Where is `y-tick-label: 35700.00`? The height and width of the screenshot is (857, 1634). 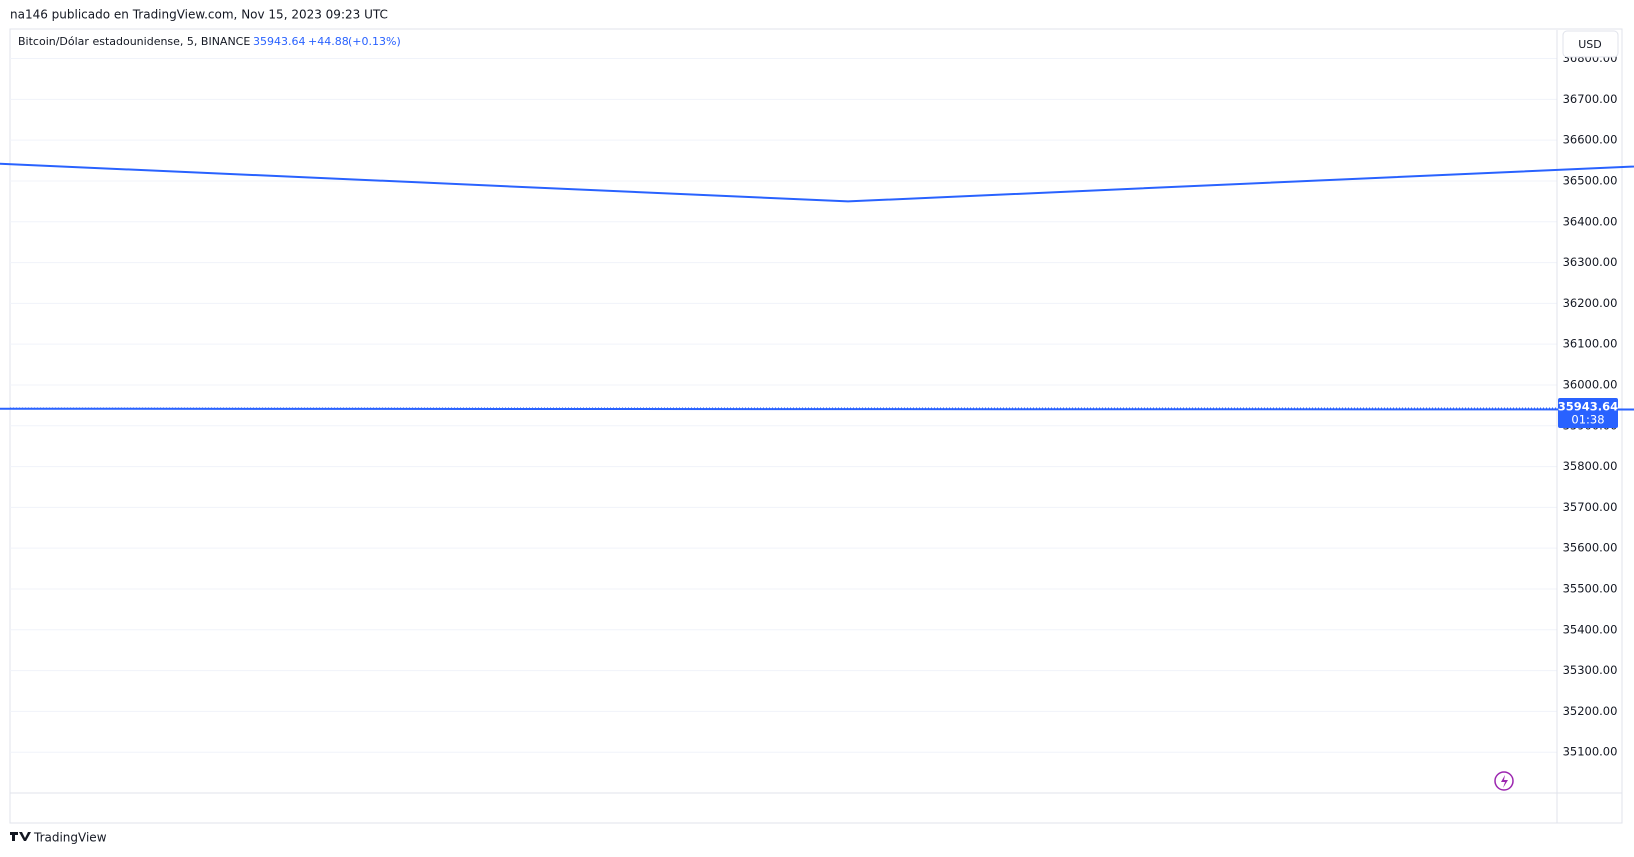 y-tick-label: 35700.00 is located at coordinates (1590, 507).